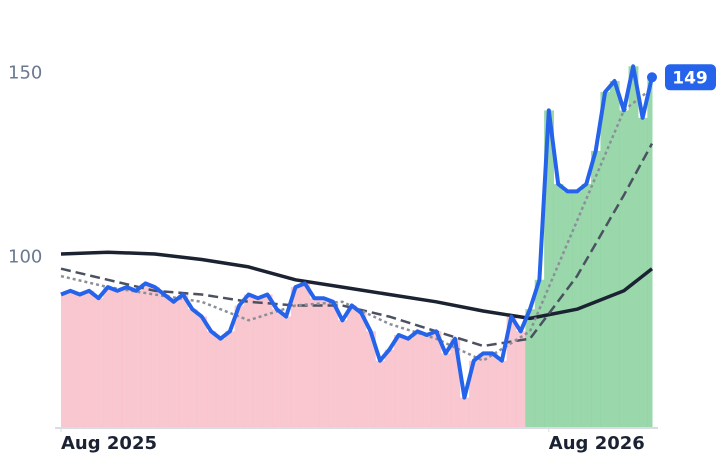  What do you see at coordinates (357, 285) in the screenshot?
I see `series-line` at bounding box center [357, 285].